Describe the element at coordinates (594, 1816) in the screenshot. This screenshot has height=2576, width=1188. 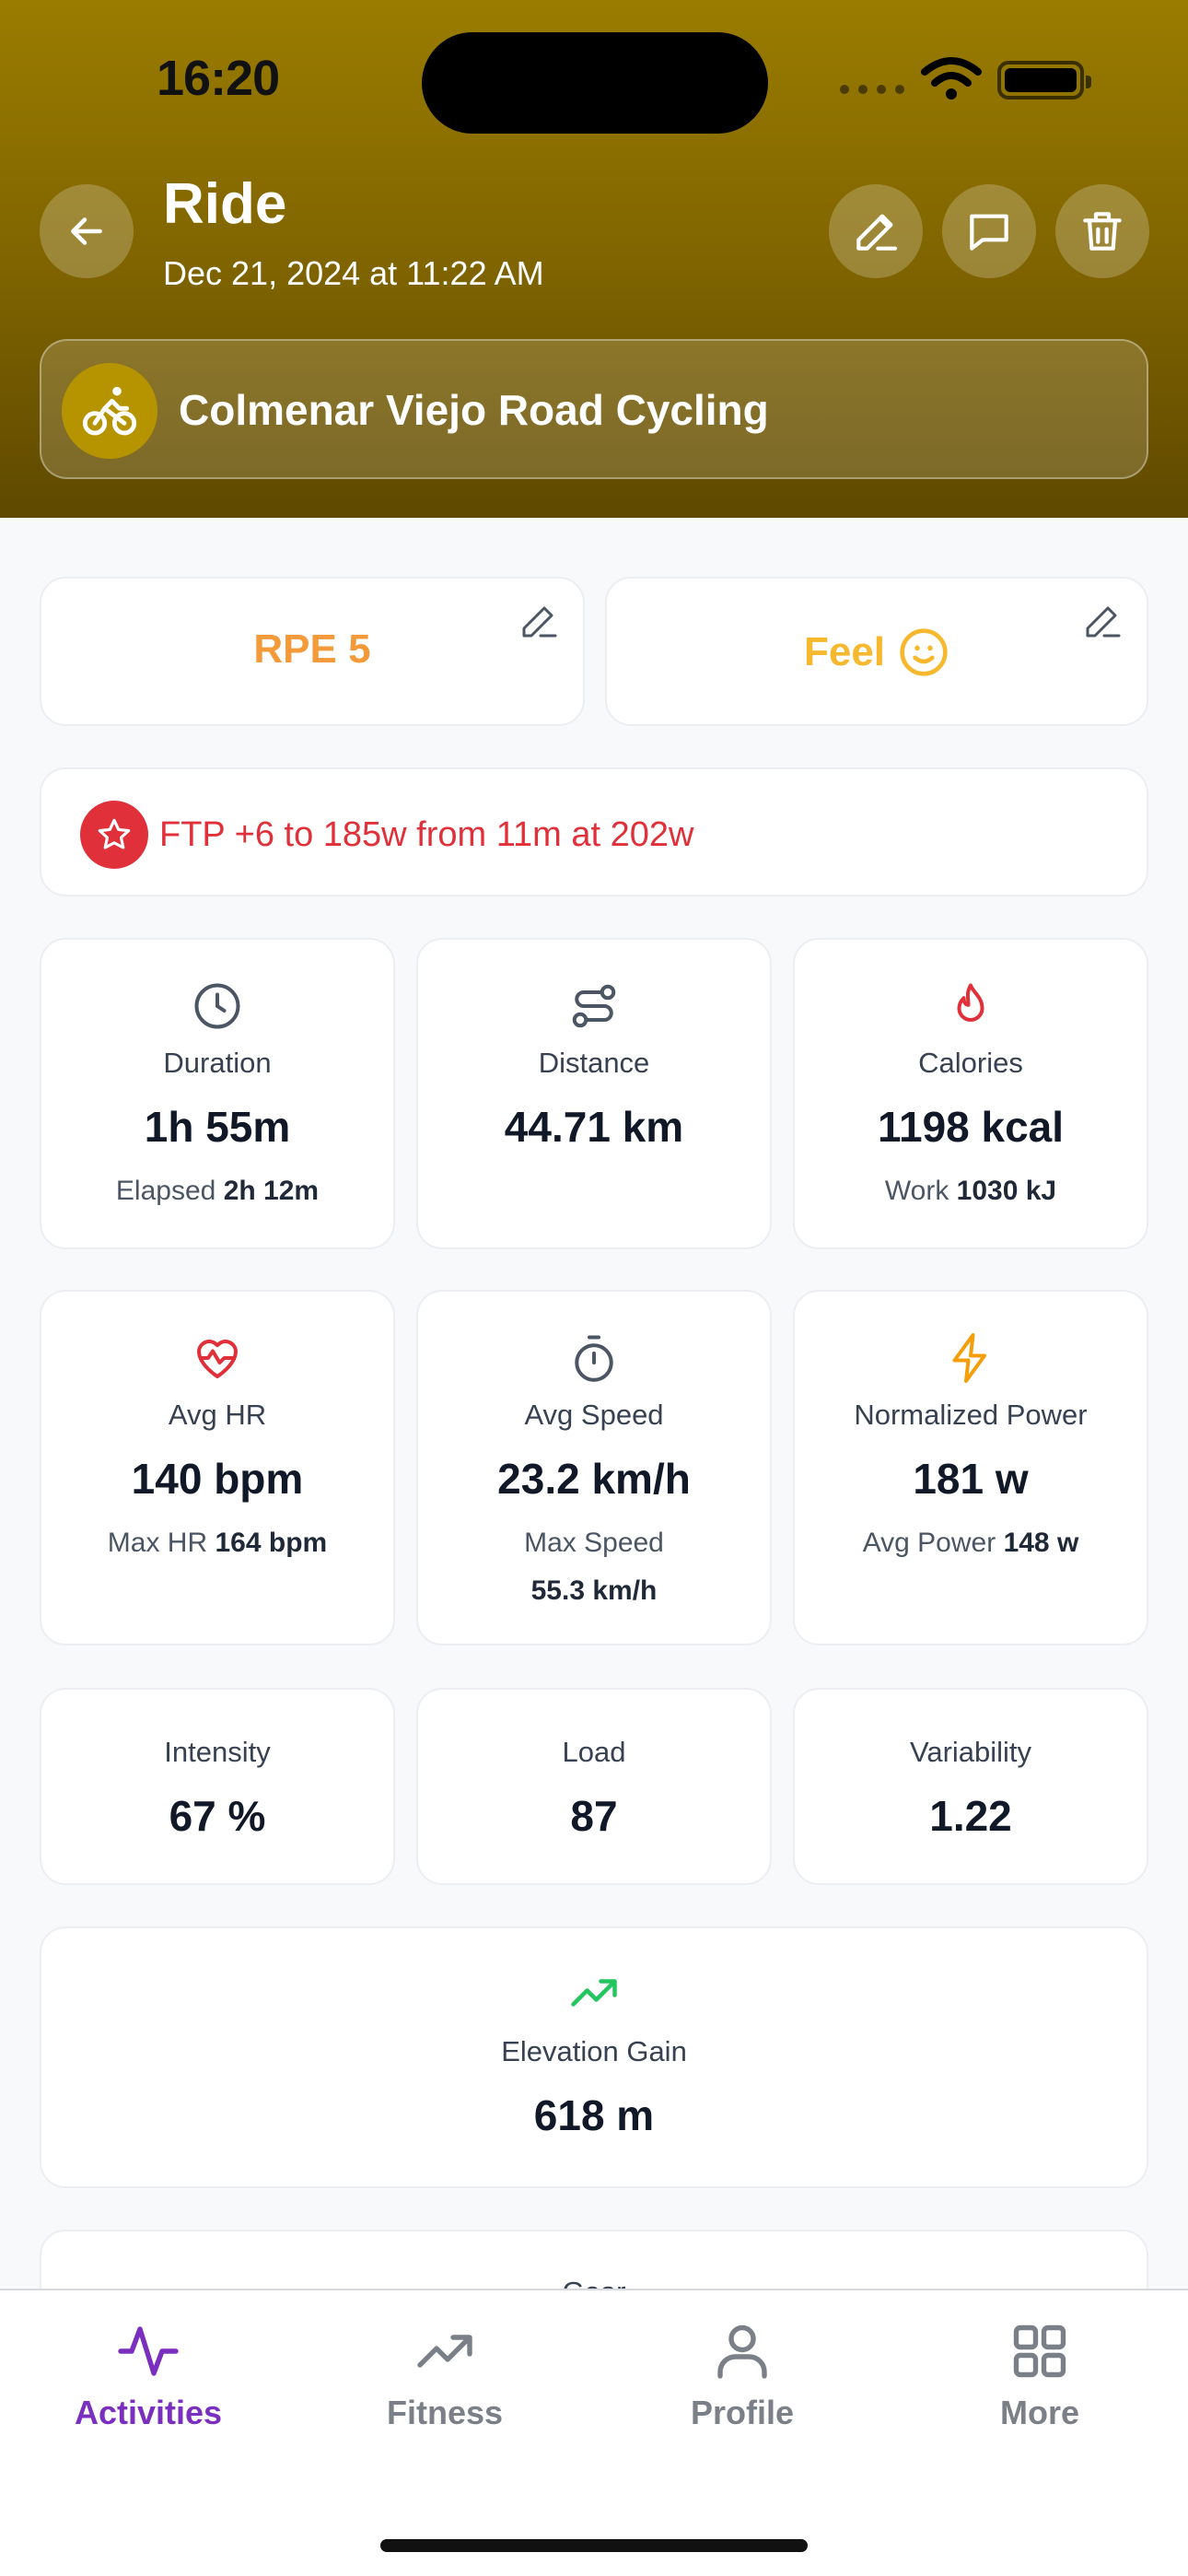
I see `stat-value: 87` at that location.